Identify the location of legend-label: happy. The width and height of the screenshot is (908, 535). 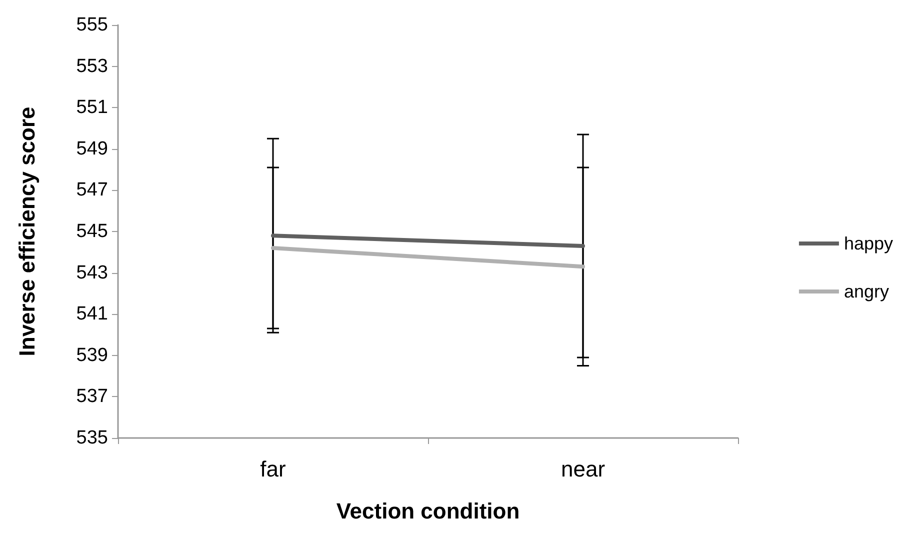
(869, 244).